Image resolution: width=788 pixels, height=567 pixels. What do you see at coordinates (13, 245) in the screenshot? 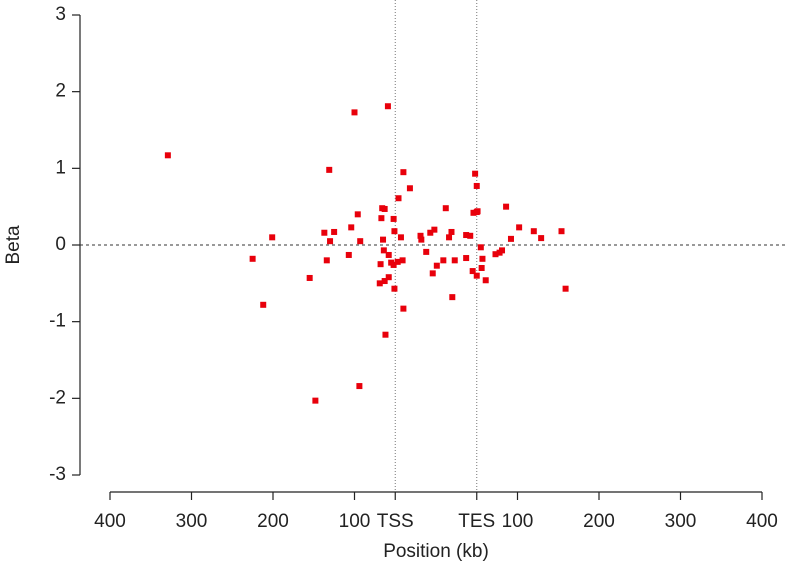
I see `y-axis-label: Beta` at bounding box center [13, 245].